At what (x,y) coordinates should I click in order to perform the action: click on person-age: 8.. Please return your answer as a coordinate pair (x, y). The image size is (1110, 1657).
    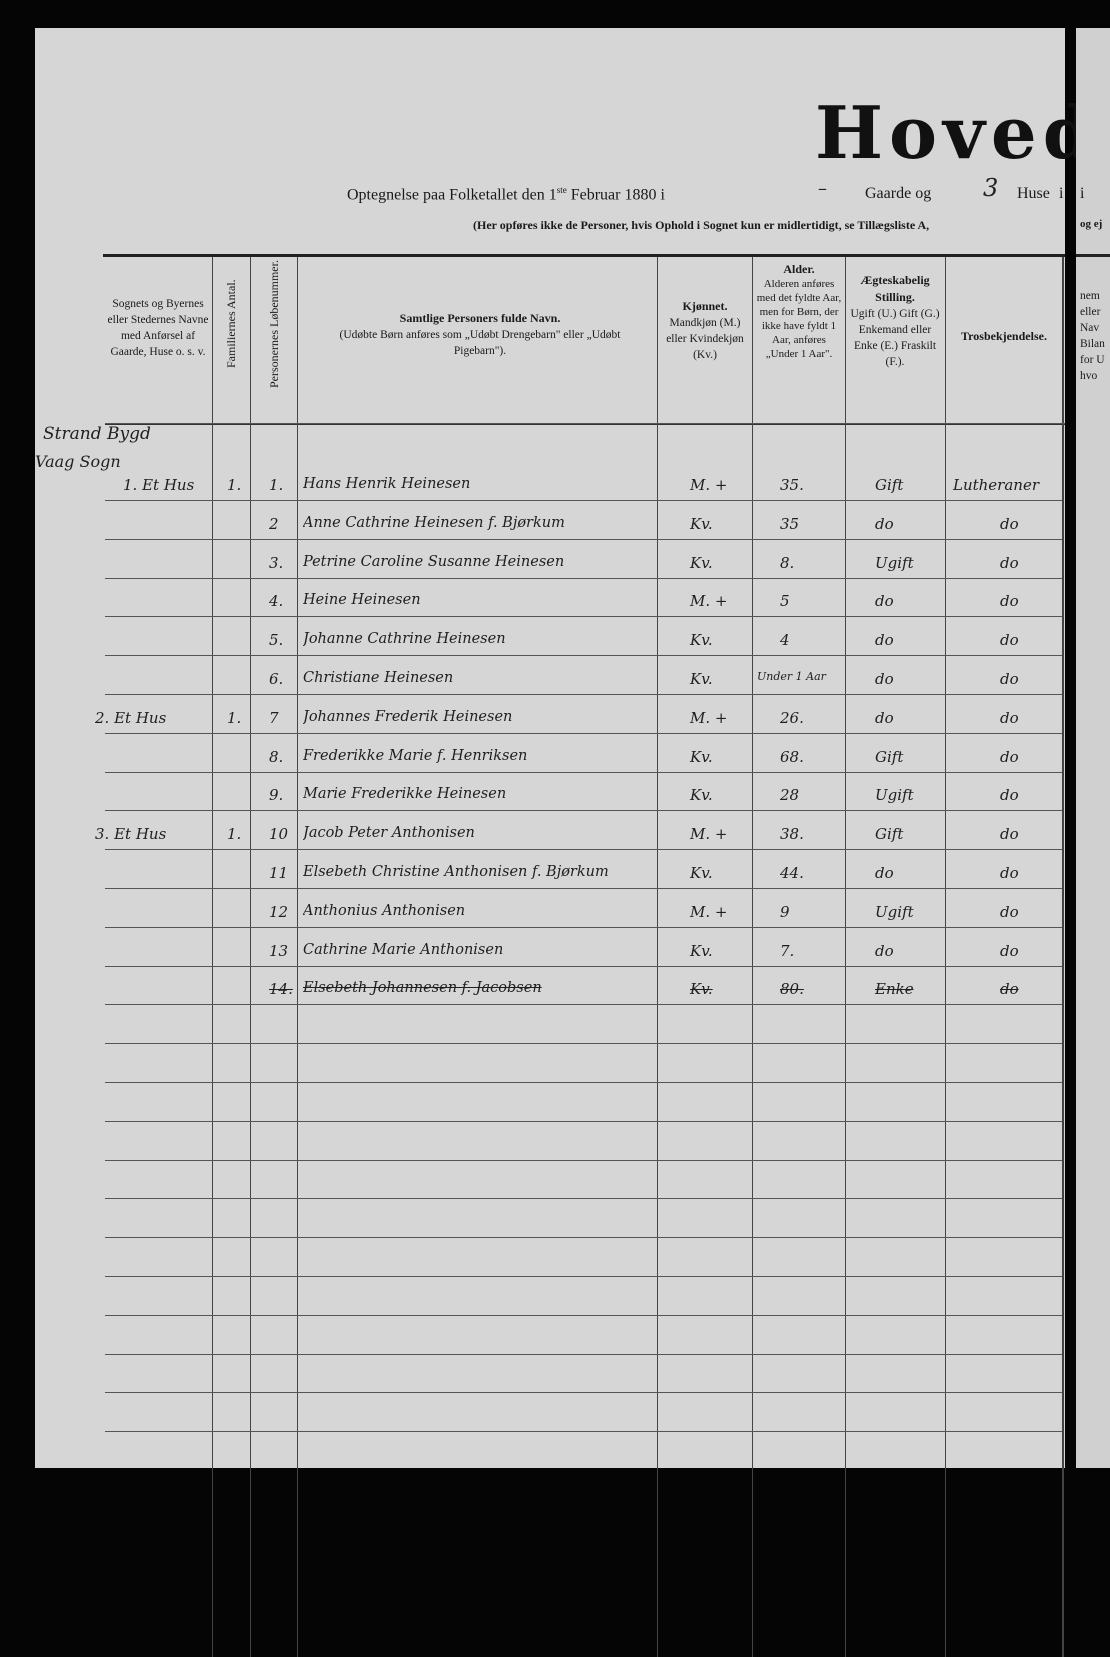
    Looking at the image, I should click on (787, 562).